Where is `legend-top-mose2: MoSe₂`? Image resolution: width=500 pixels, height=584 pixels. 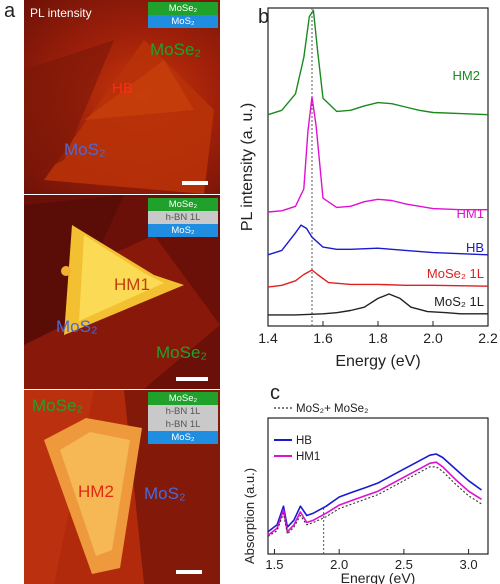 legend-top-mose2: MoSe₂ is located at coordinates (183, 8).